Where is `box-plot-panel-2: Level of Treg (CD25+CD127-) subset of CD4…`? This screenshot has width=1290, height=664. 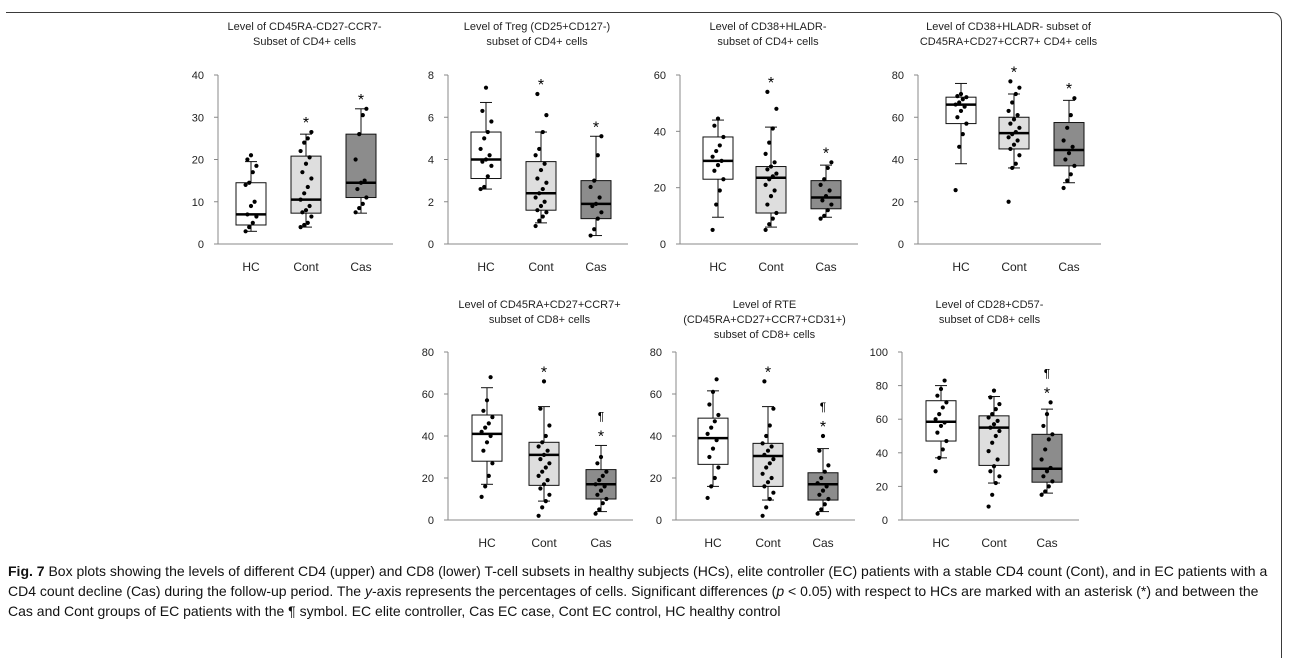
box-plot-panel-2: Level of Treg (CD25+CD127-) subset of CD4… is located at coordinates (528, 147).